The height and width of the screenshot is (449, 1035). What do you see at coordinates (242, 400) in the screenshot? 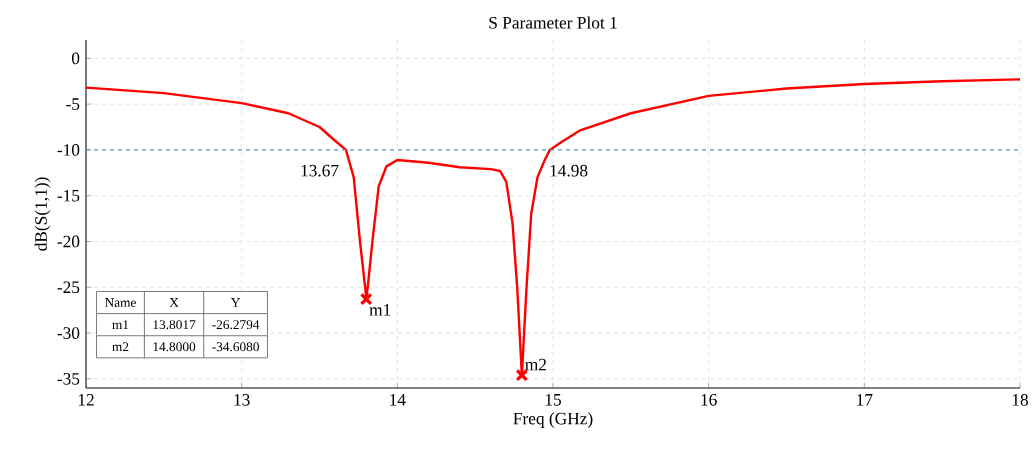
I see `x-tick-label: 13` at bounding box center [242, 400].